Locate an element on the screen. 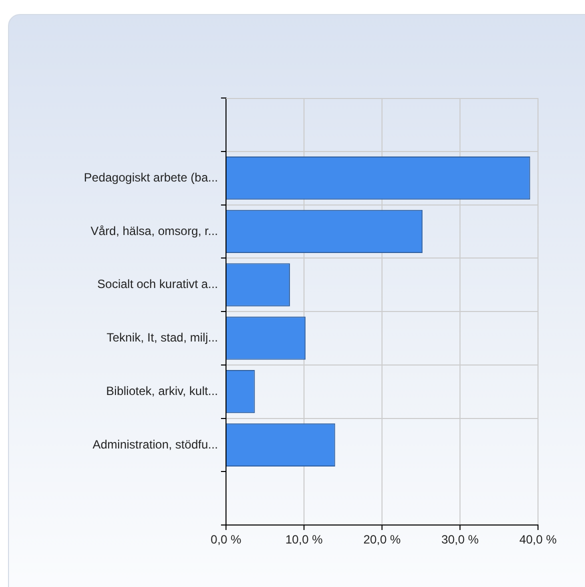 This screenshot has height=587, width=585. x-tick-label: 30,0 % is located at coordinates (460, 539).